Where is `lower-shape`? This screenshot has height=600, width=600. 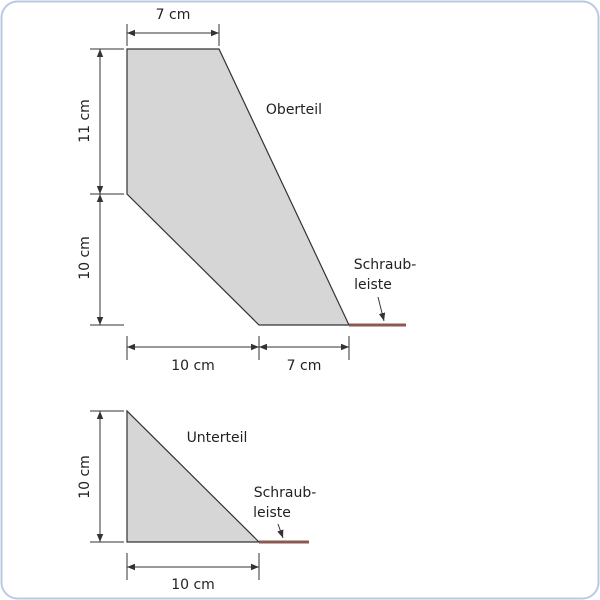
lower-shape is located at coordinates (193, 476).